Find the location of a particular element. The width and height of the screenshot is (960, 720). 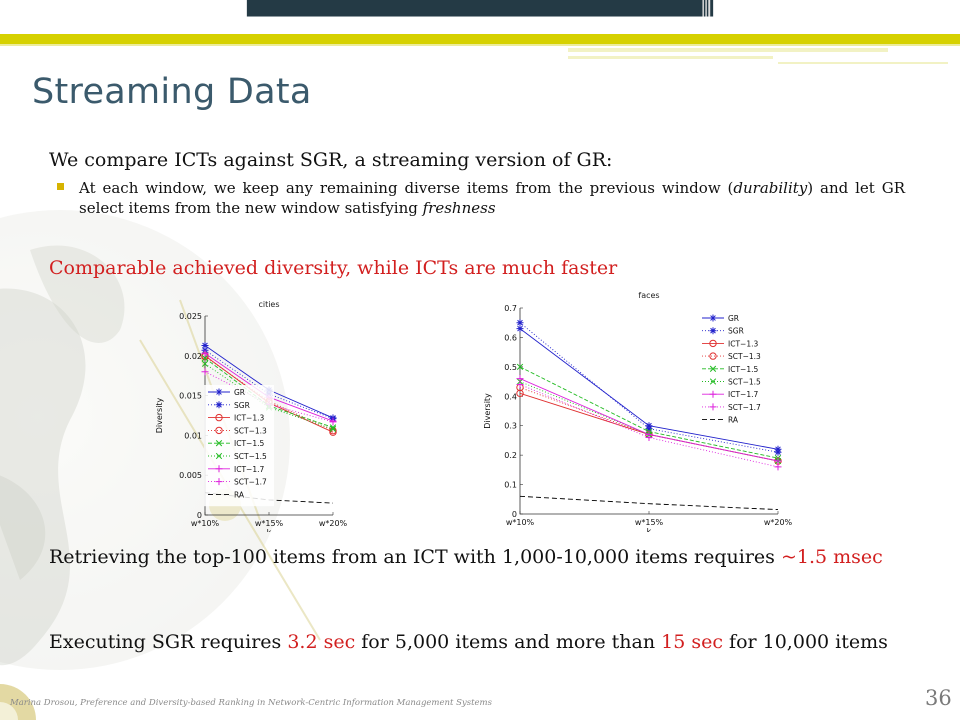

series-sgr is located at coordinates (649, 387).